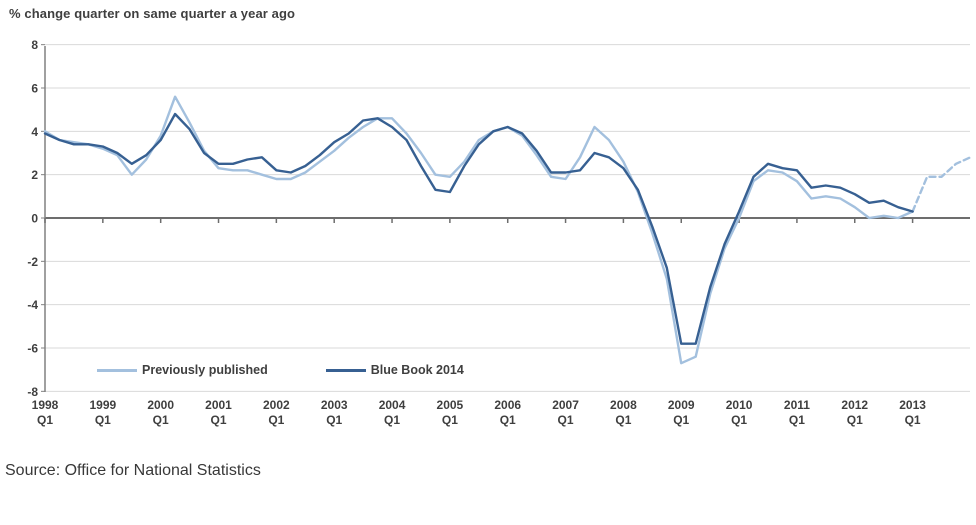 The height and width of the screenshot is (525, 976). Describe the element at coordinates (160, 405) in the screenshot. I see `x-axis-year-label: 2000` at that location.